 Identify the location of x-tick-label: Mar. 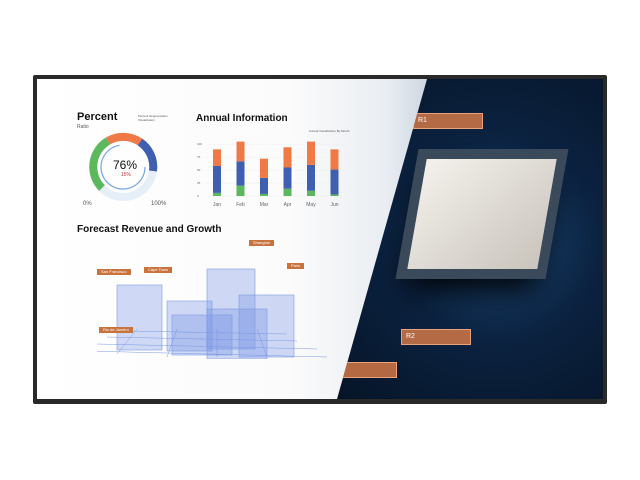
(264, 205).